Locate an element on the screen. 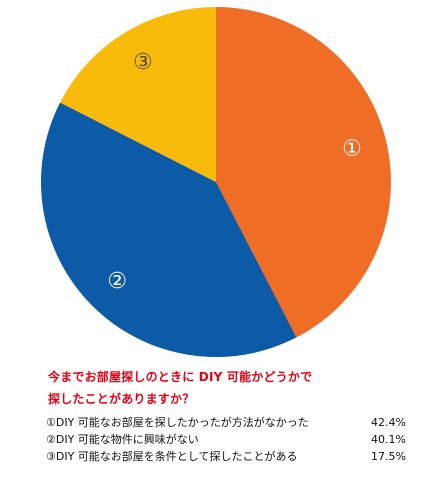 The height and width of the screenshot is (479, 446). legend-item-1: ①DIY 可能なお部屋を探したかったが方法がなかった 42.4% is located at coordinates (226, 422).